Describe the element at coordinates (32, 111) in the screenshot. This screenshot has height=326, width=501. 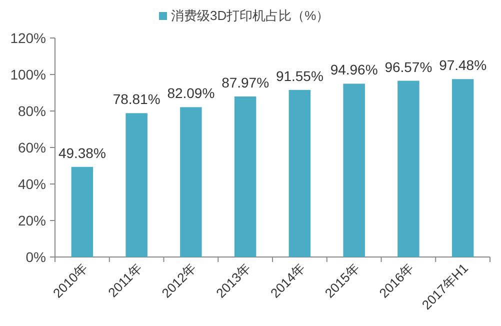
I see `y-tick-label: 80%` at that location.